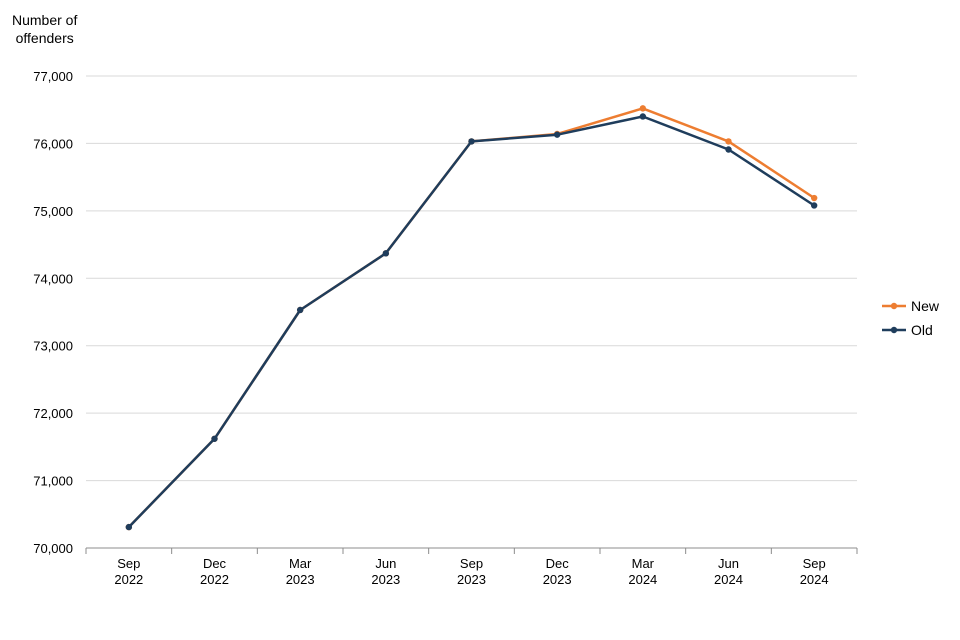 The image size is (960, 640). Describe the element at coordinates (53, 211) in the screenshot. I see `y-tick-label: 75,000` at that location.